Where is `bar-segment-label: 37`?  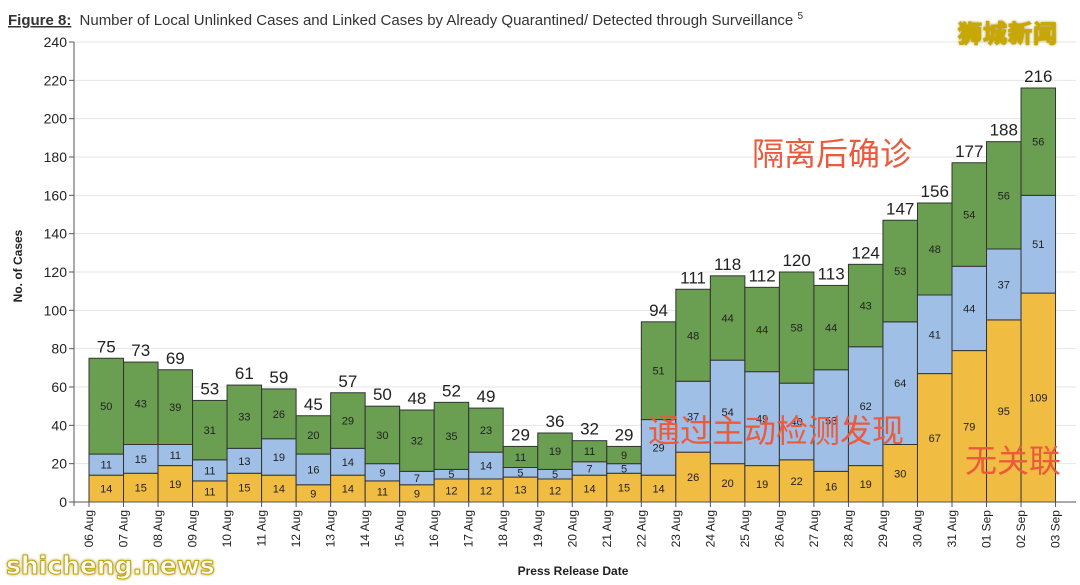
bar-segment-label: 37 is located at coordinates (693, 418).